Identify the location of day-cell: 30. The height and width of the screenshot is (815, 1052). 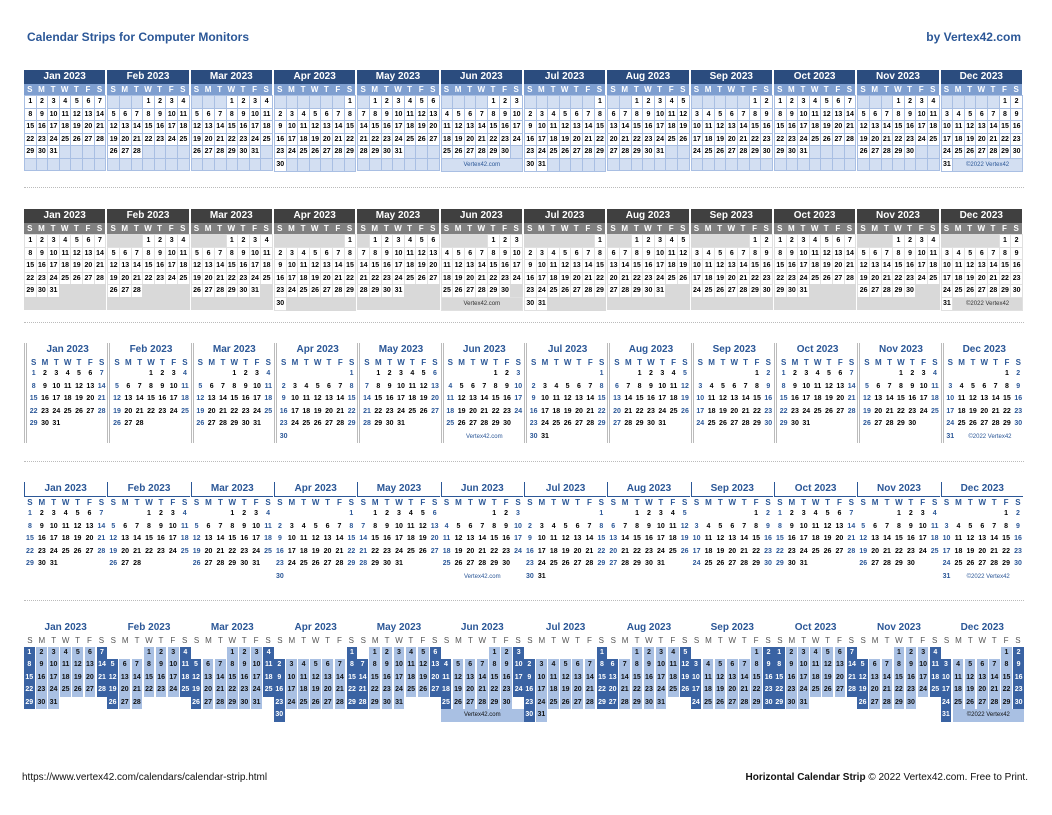
(1018, 423).